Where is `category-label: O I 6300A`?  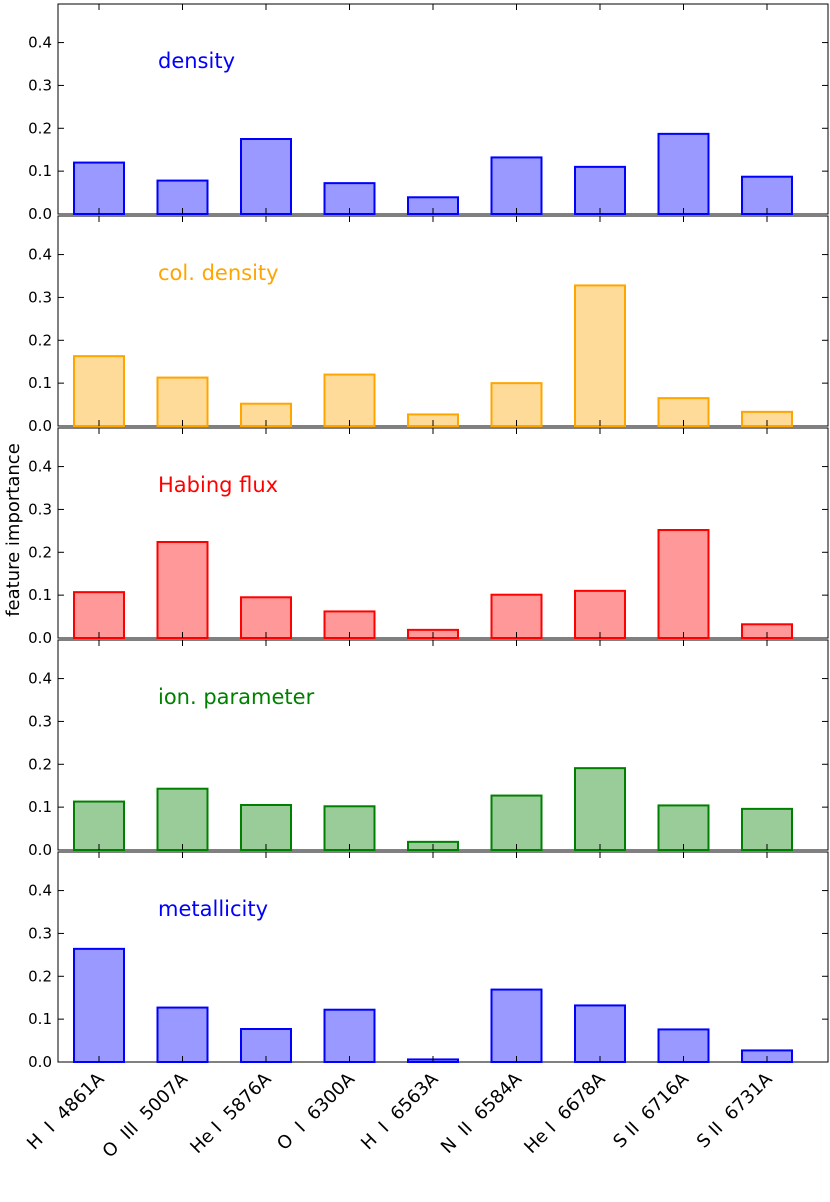
category-label: O I 6300A is located at coordinates (316, 1111).